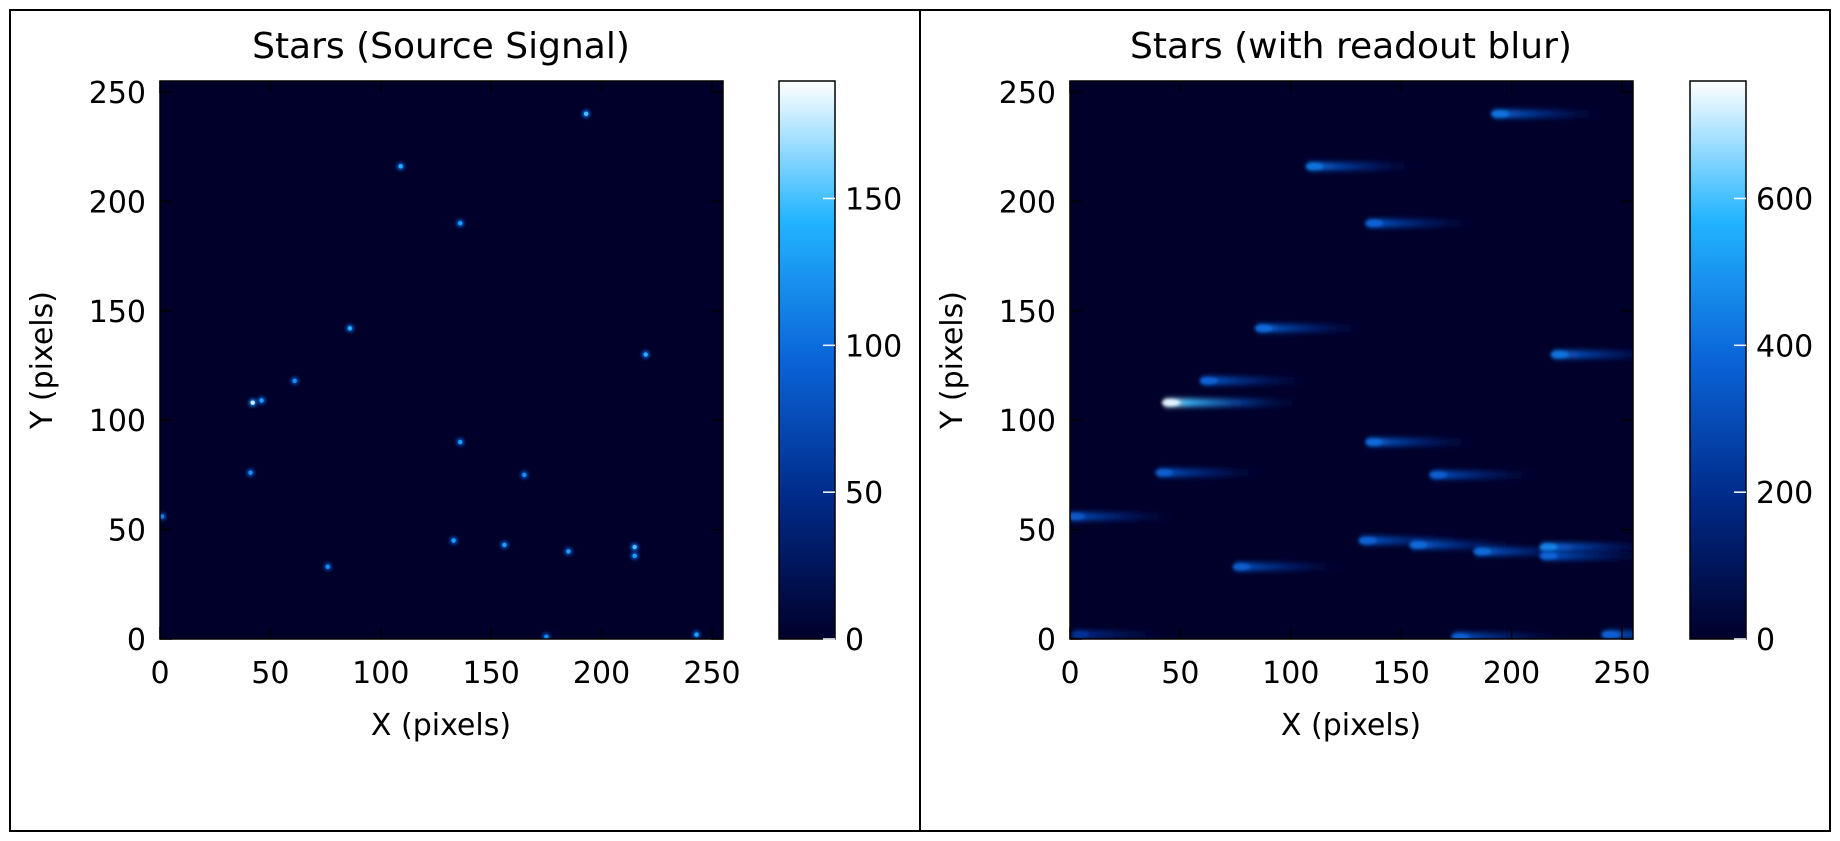 The image size is (1840, 841). I want to click on chart-title: Stars (Source Signal), so click(441, 46).